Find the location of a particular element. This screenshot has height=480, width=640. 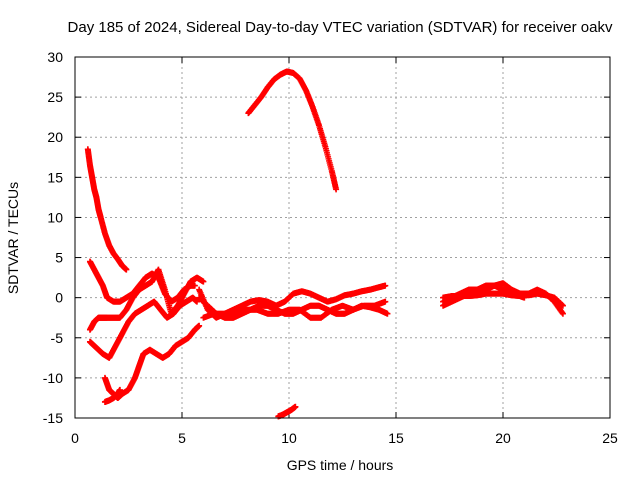

x-tick-label: 20 is located at coordinates (503, 438).